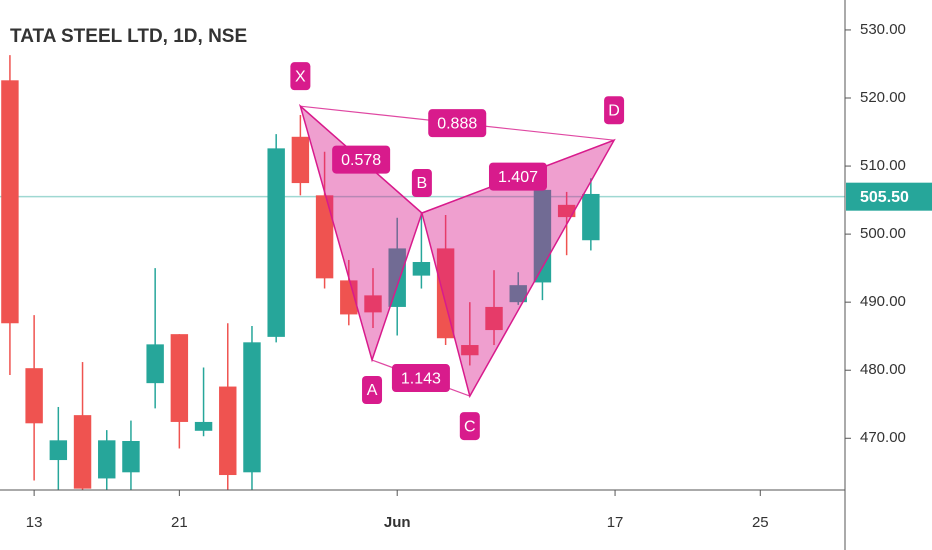  What do you see at coordinates (883, 97) in the screenshot?
I see `y-tick-label: 520.00` at bounding box center [883, 97].